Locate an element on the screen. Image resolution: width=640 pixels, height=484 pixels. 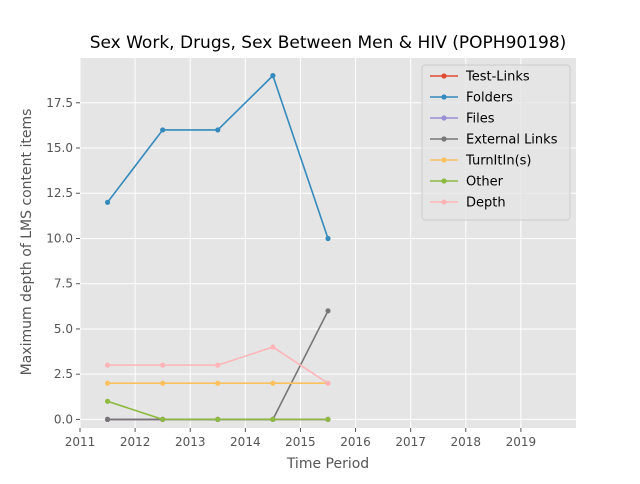
legend-label: TurnItIn(s) is located at coordinates (498, 161).